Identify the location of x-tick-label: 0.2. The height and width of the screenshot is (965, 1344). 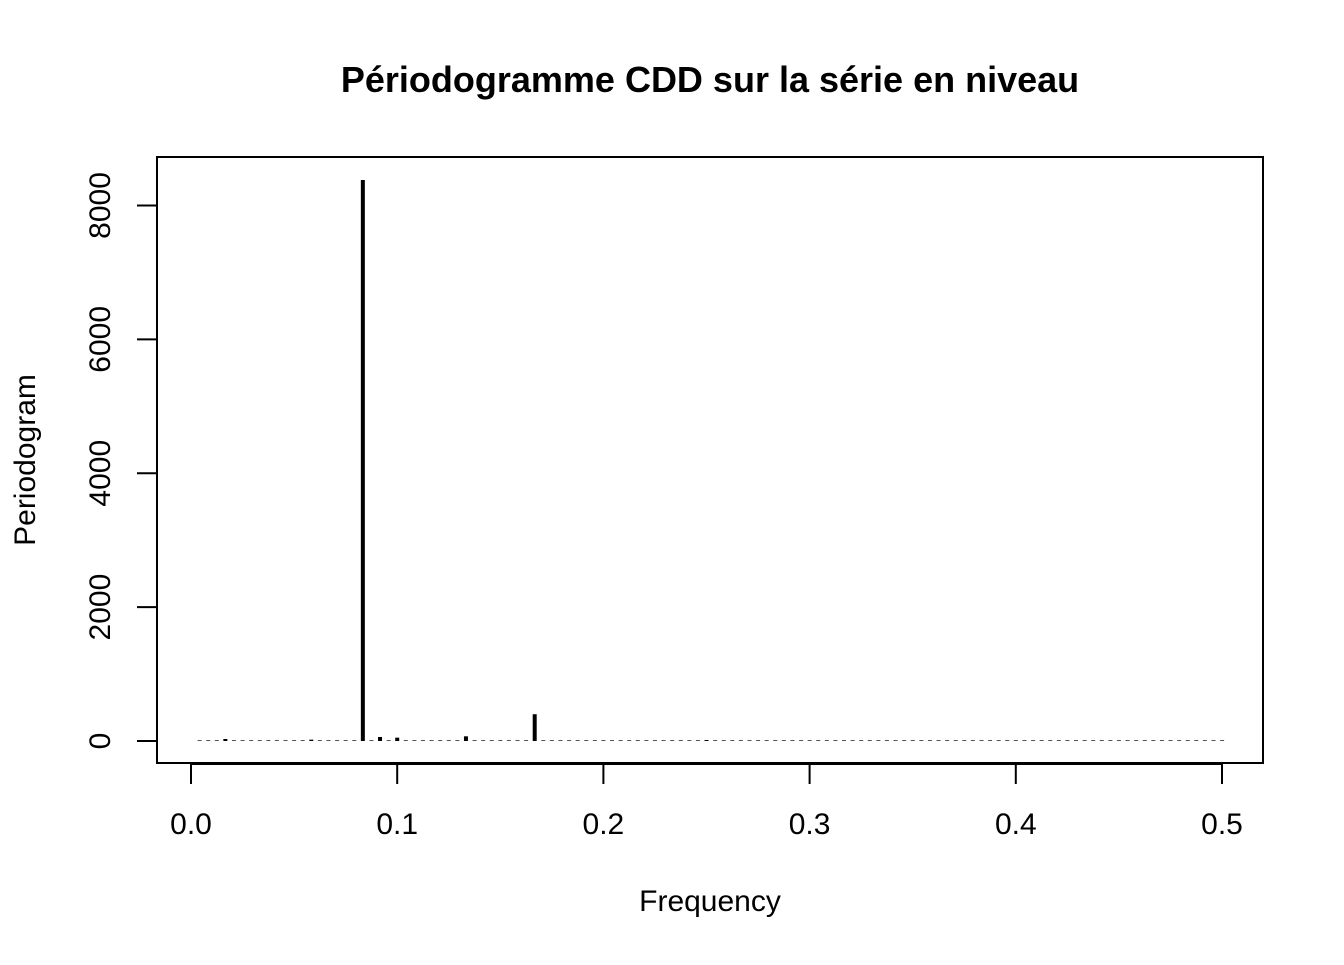
(604, 824).